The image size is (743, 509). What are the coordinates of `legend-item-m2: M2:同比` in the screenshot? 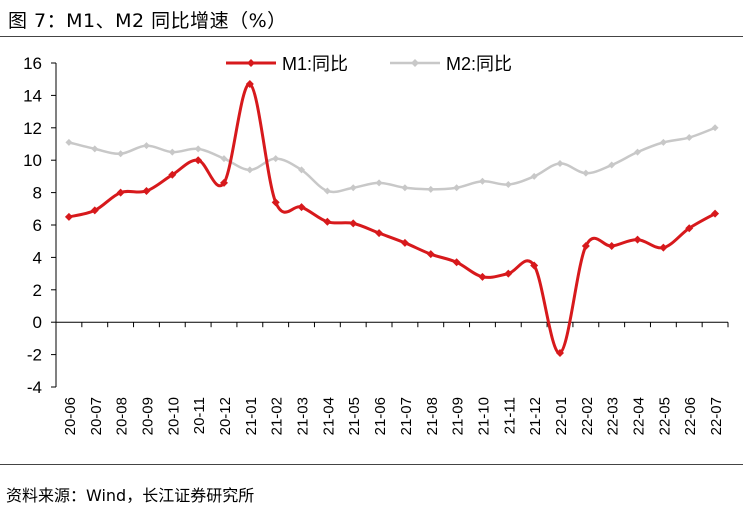 It's located at (451, 64).